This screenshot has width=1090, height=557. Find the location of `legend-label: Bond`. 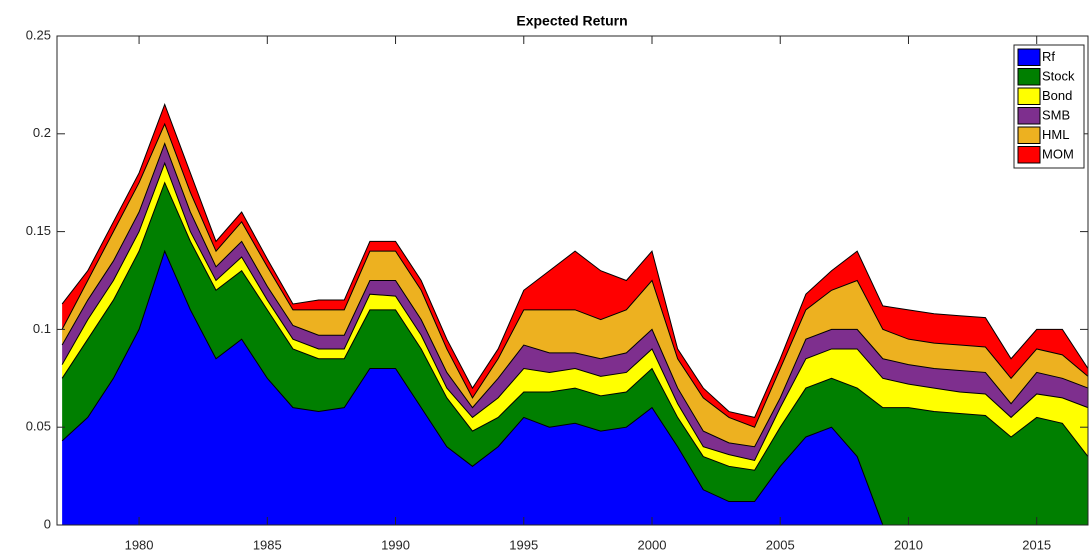

legend-label: Bond is located at coordinates (1057, 95).